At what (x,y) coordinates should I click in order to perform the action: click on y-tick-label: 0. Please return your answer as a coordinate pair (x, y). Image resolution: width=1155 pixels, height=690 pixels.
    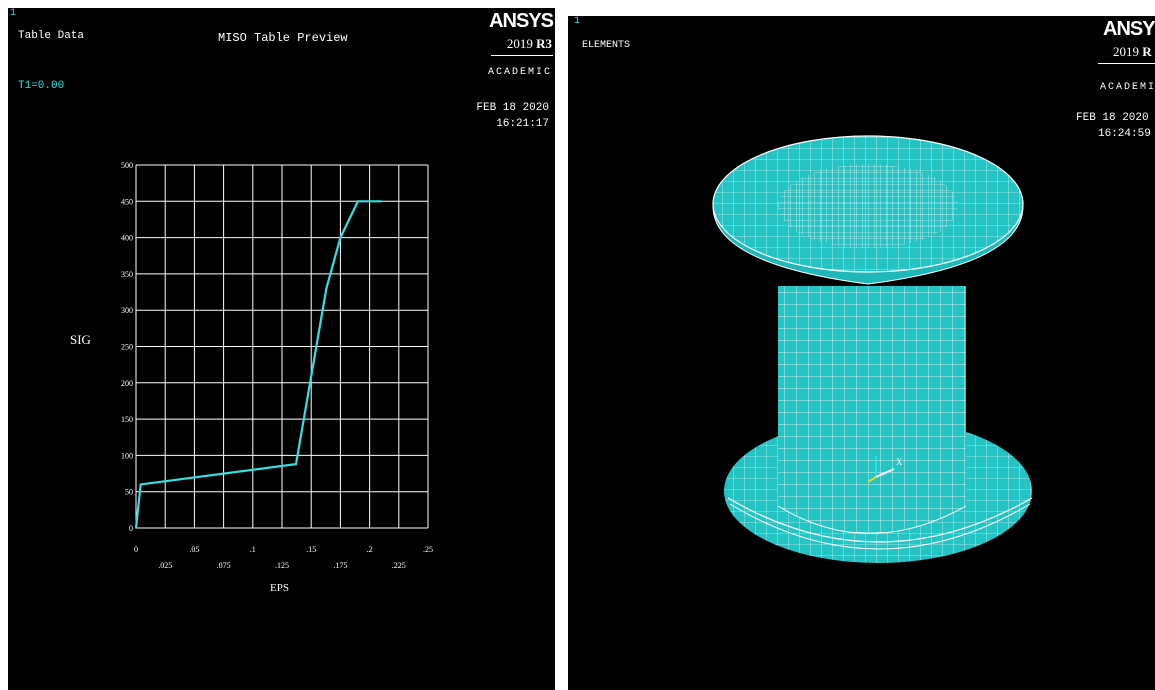
    Looking at the image, I should click on (131, 528).